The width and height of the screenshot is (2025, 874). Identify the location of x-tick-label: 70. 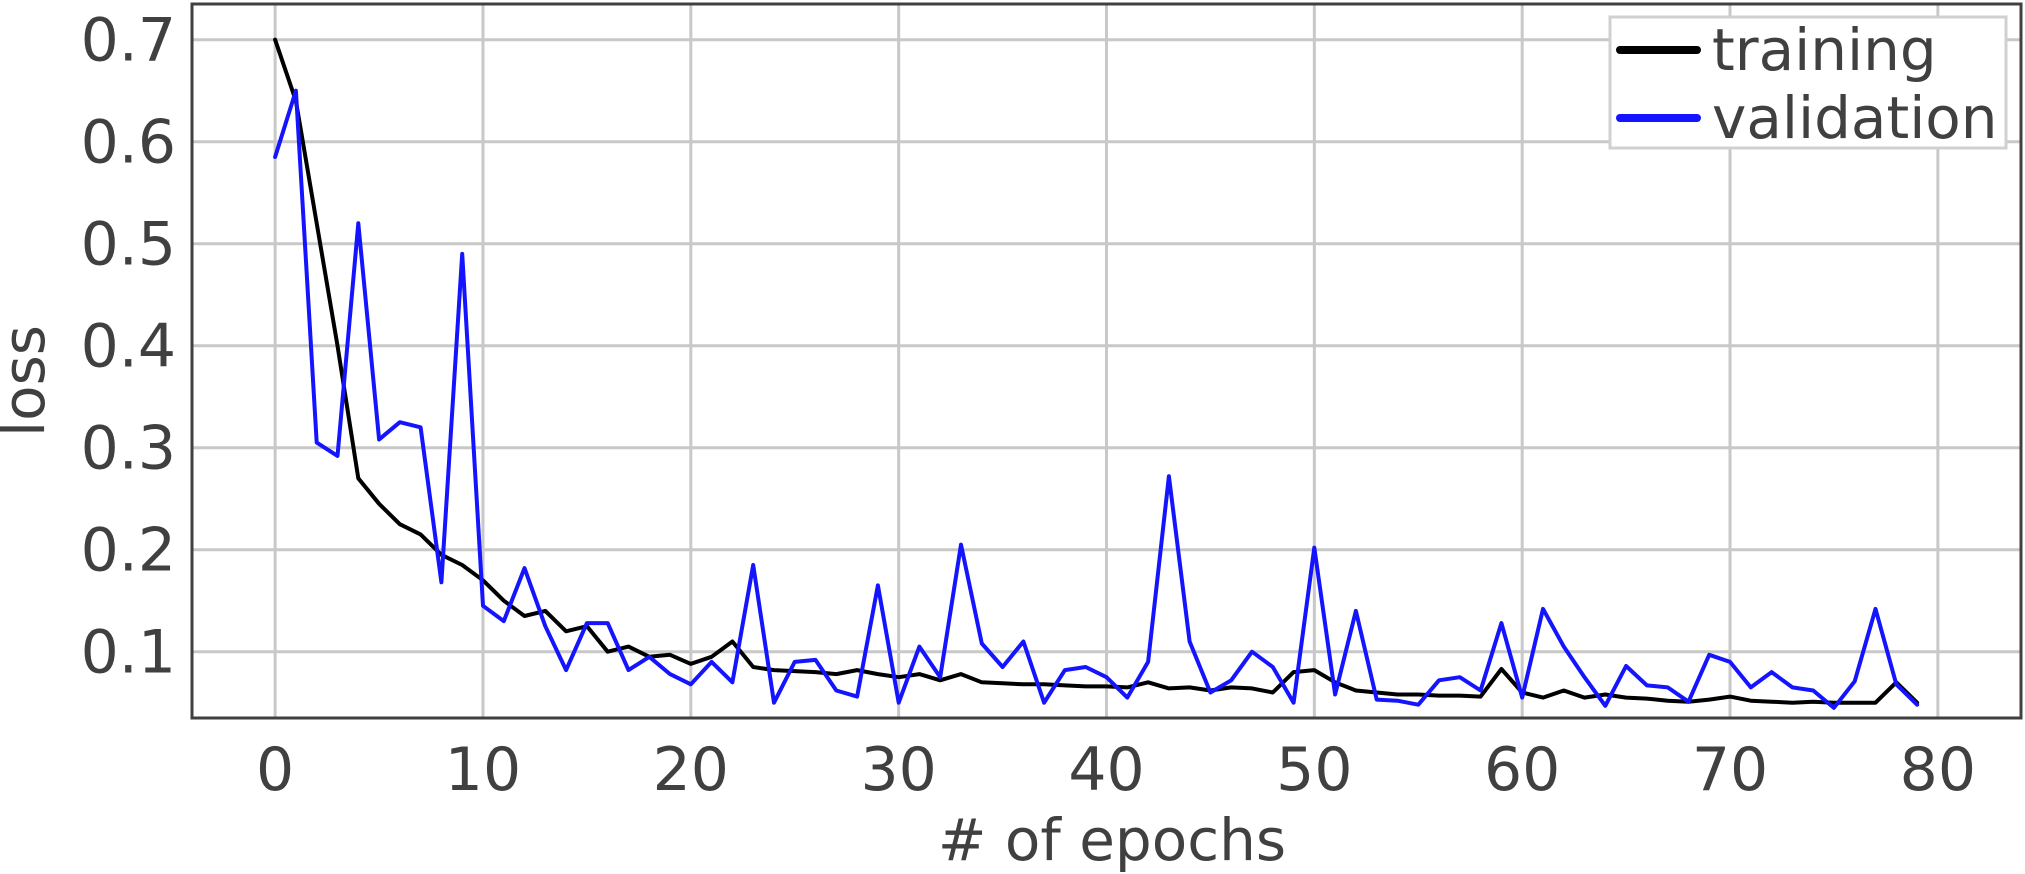
(1730, 770).